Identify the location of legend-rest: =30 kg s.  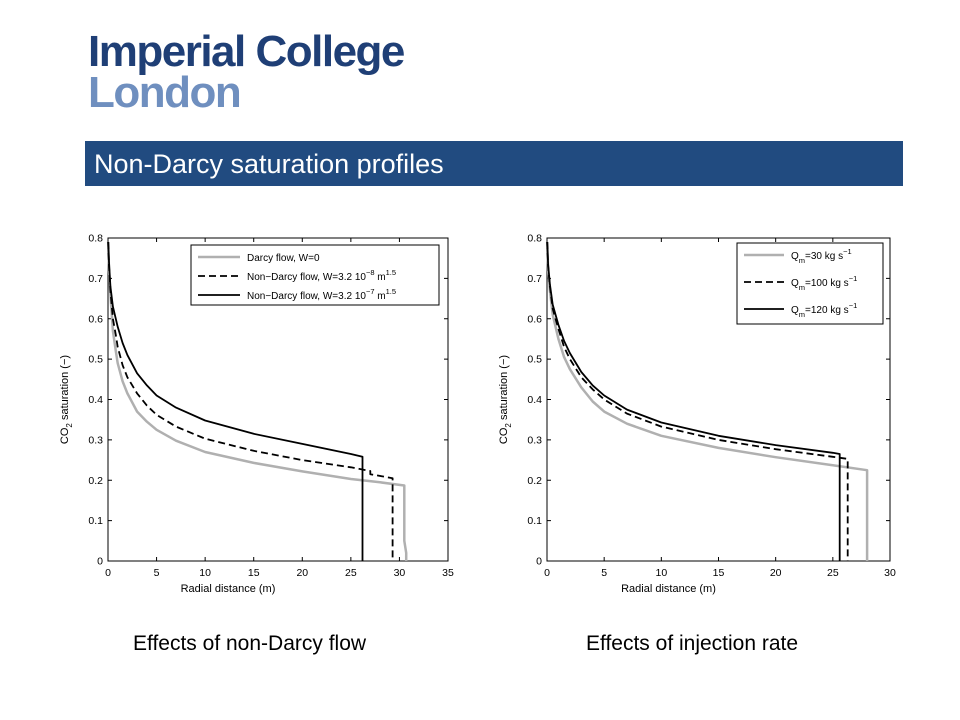
(824, 256).